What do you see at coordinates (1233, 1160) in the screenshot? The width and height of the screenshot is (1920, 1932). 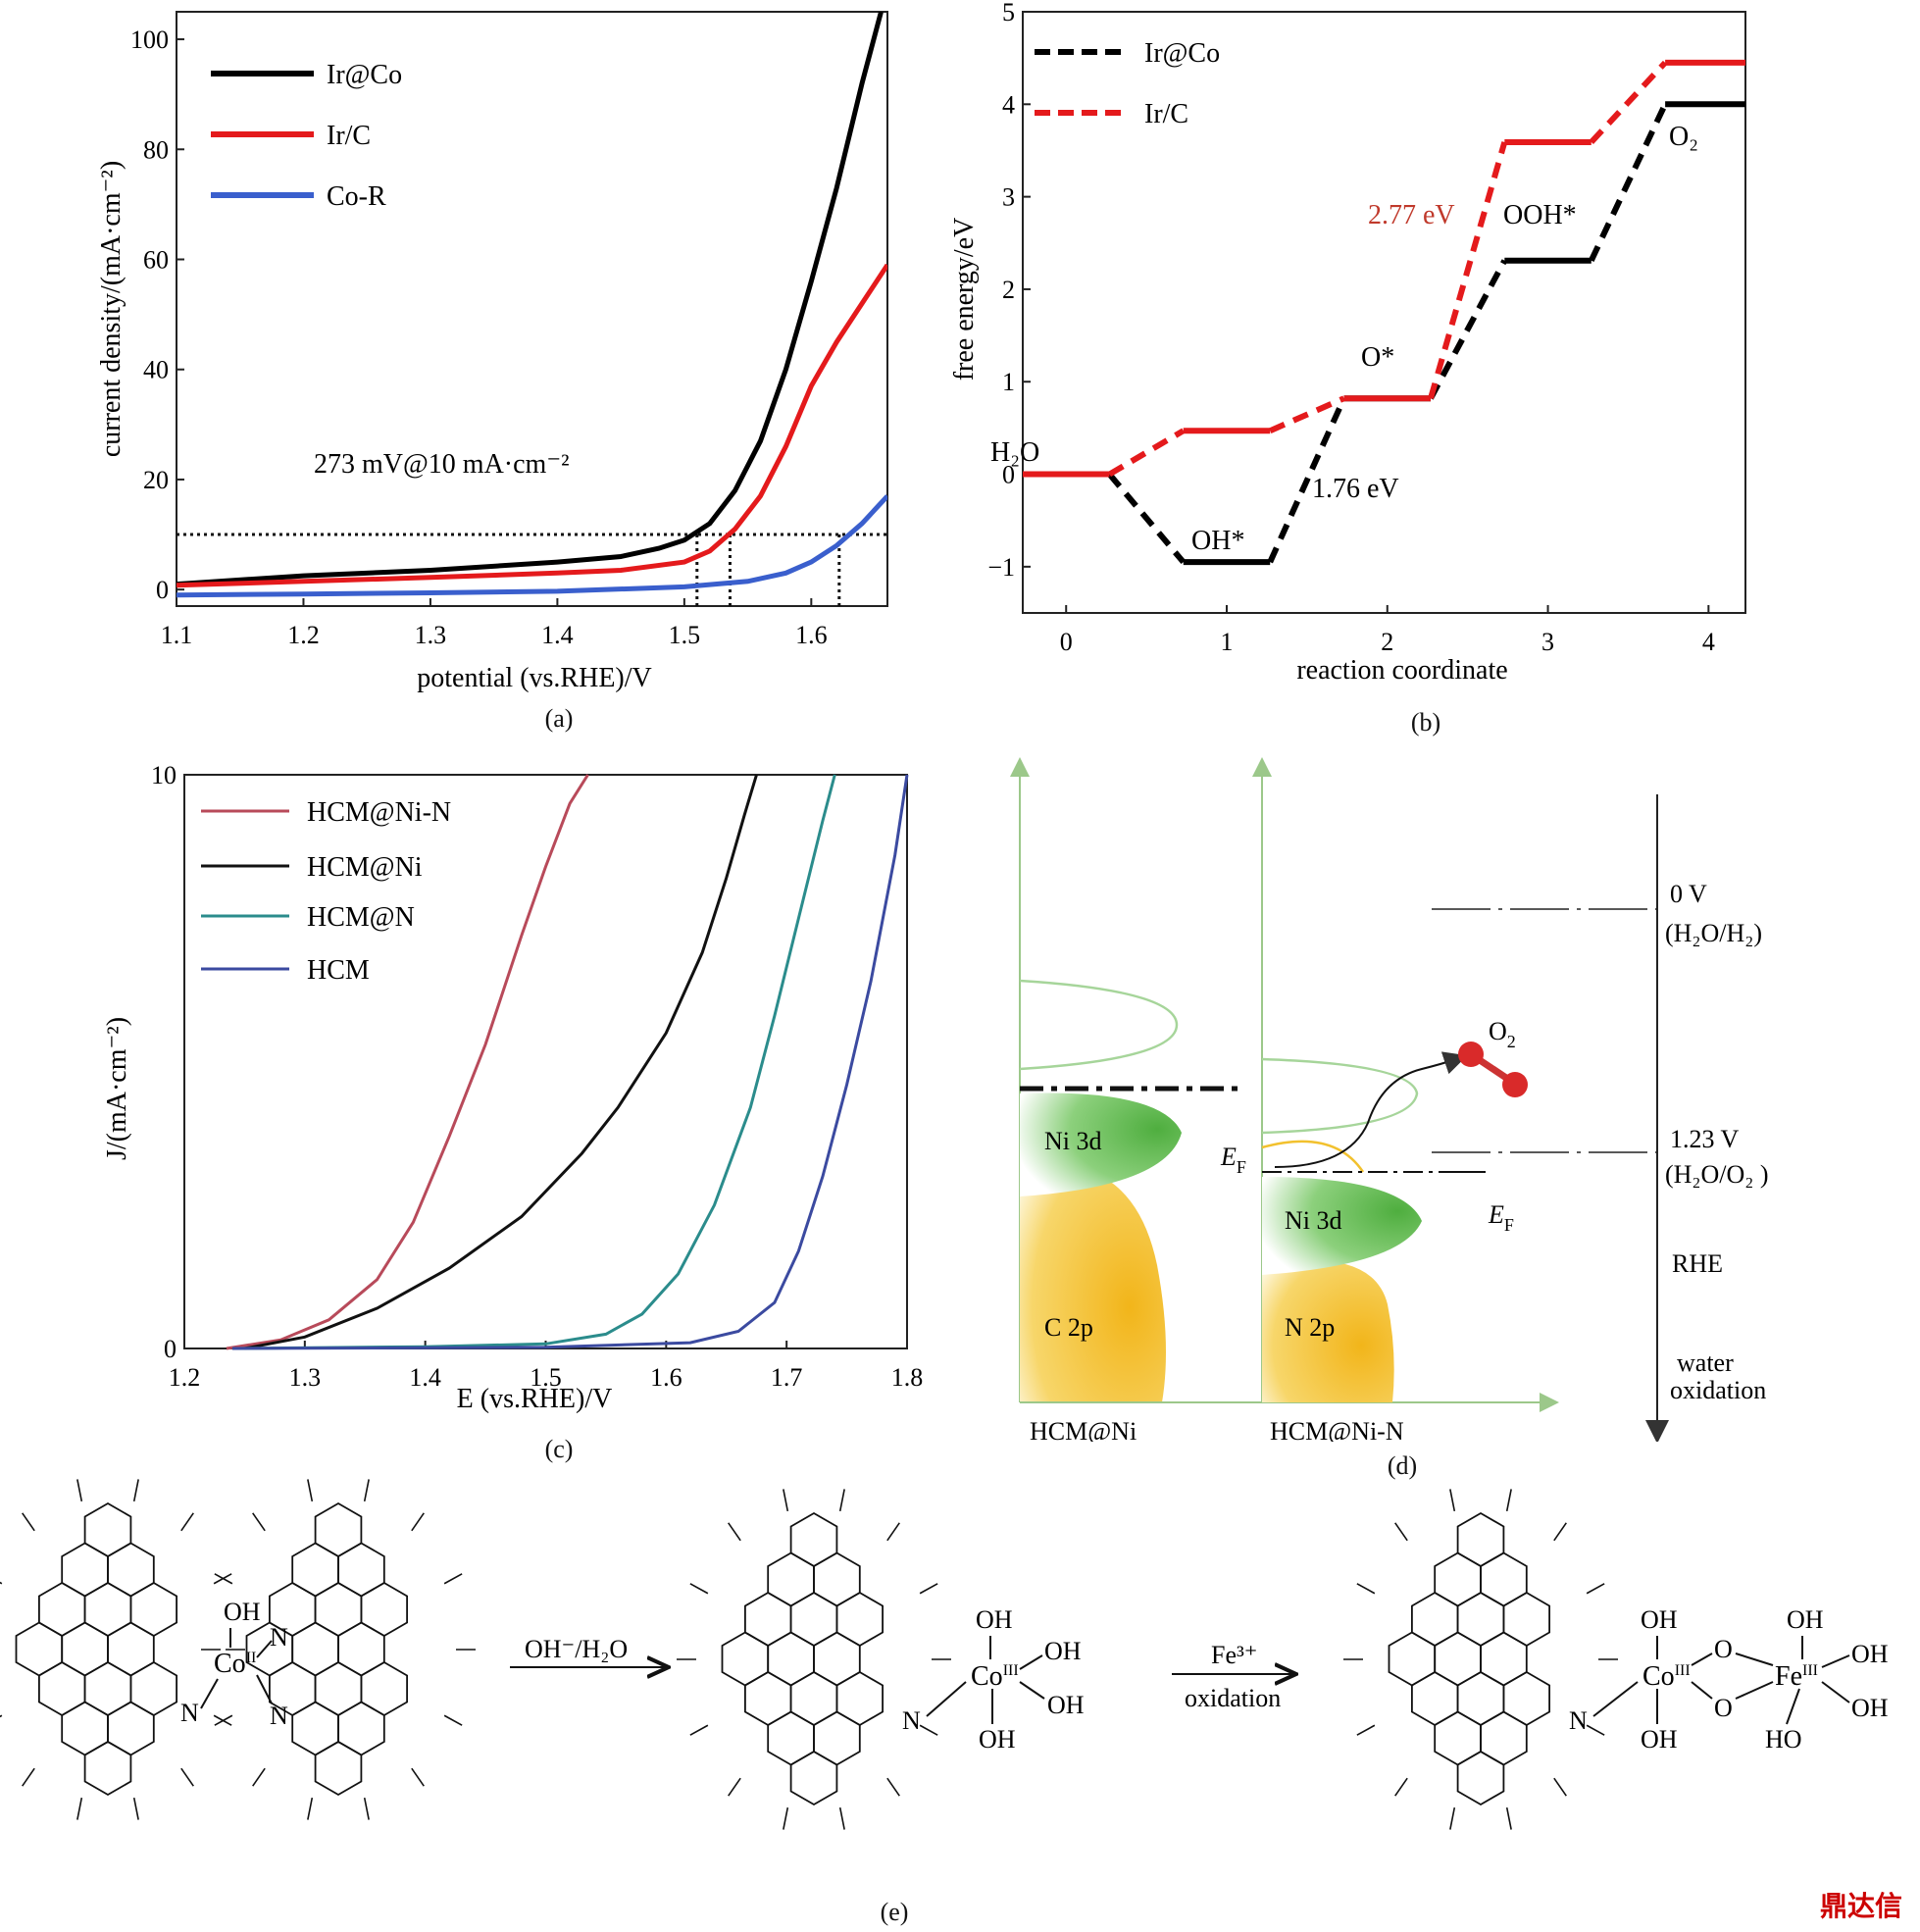 I see `fermi-label-left: EF` at bounding box center [1233, 1160].